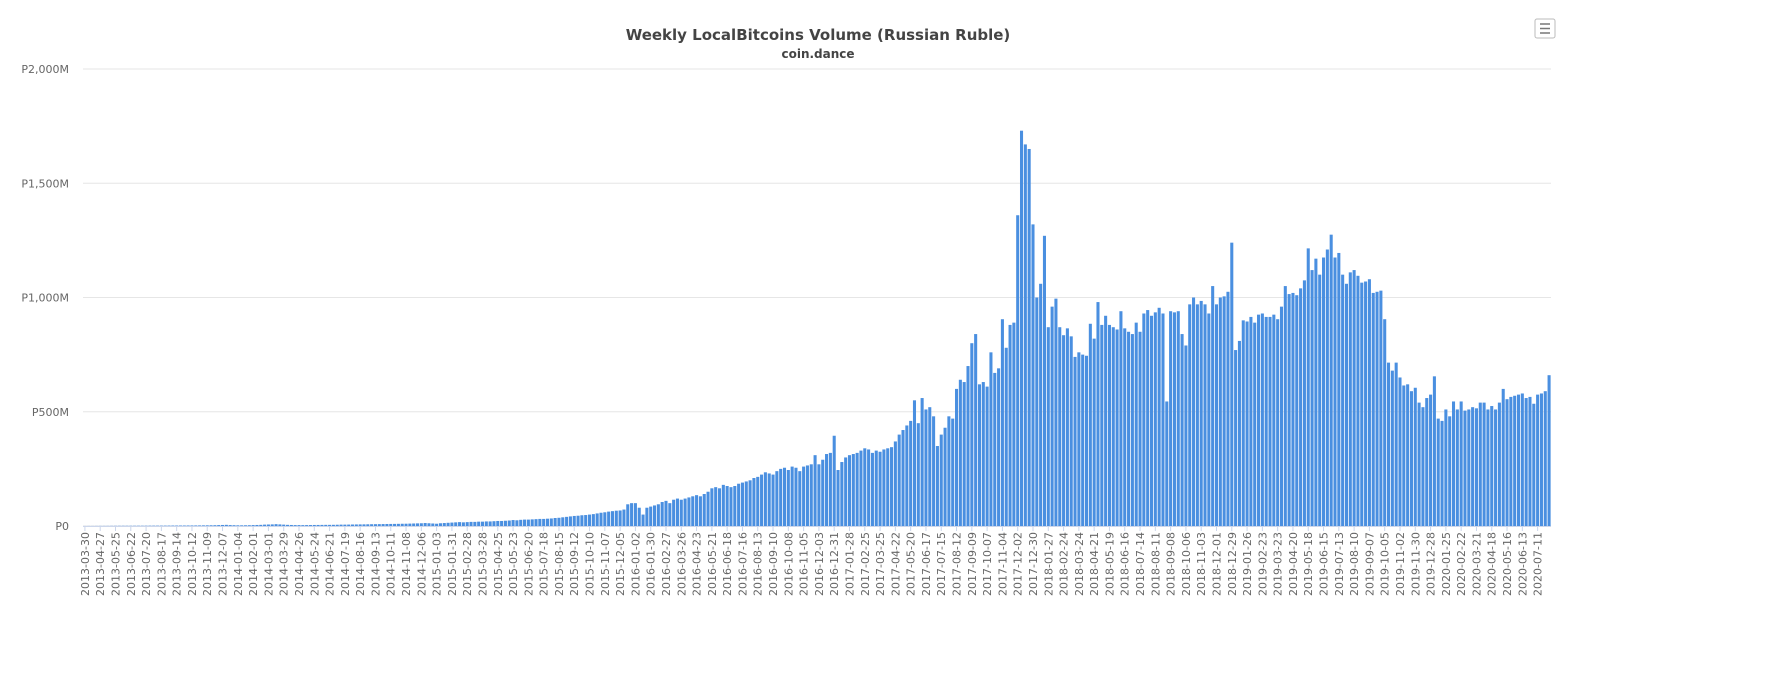  Describe the element at coordinates (467, 564) in the screenshot. I see `x-tick-label: 2015-02-28` at that location.